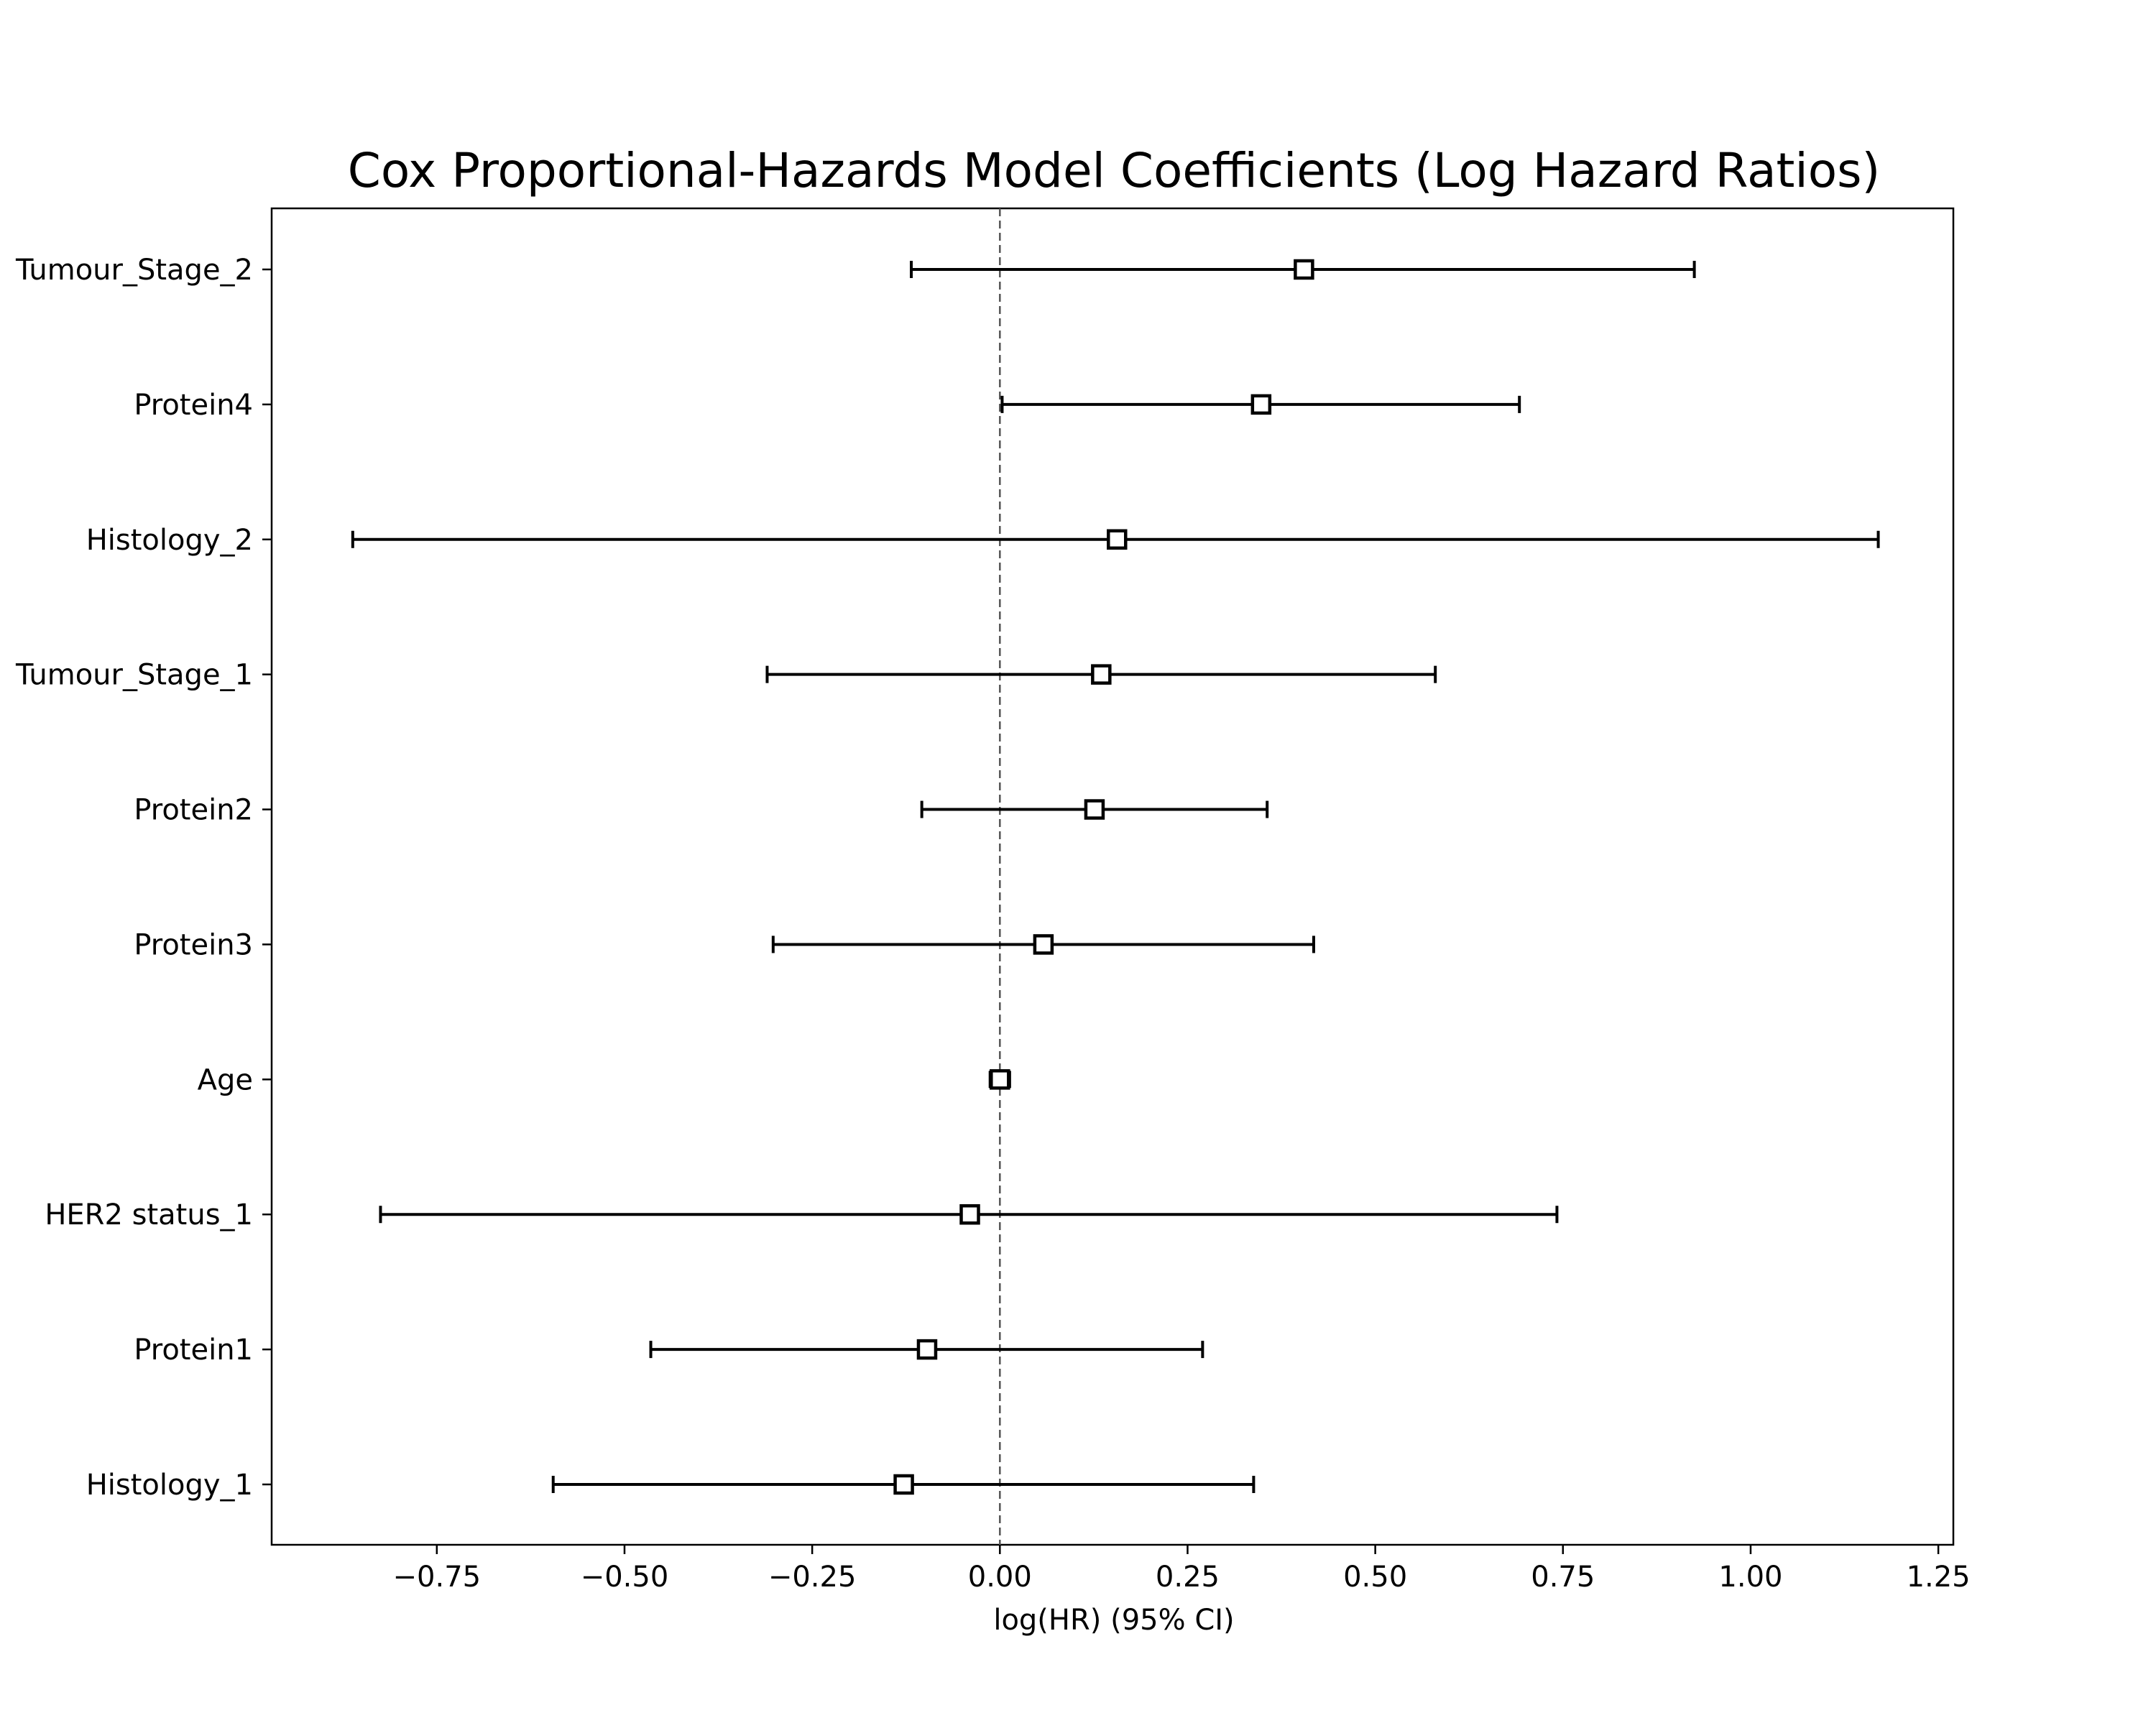  I want to click on y-tick-label: Protein4, so click(194, 405).